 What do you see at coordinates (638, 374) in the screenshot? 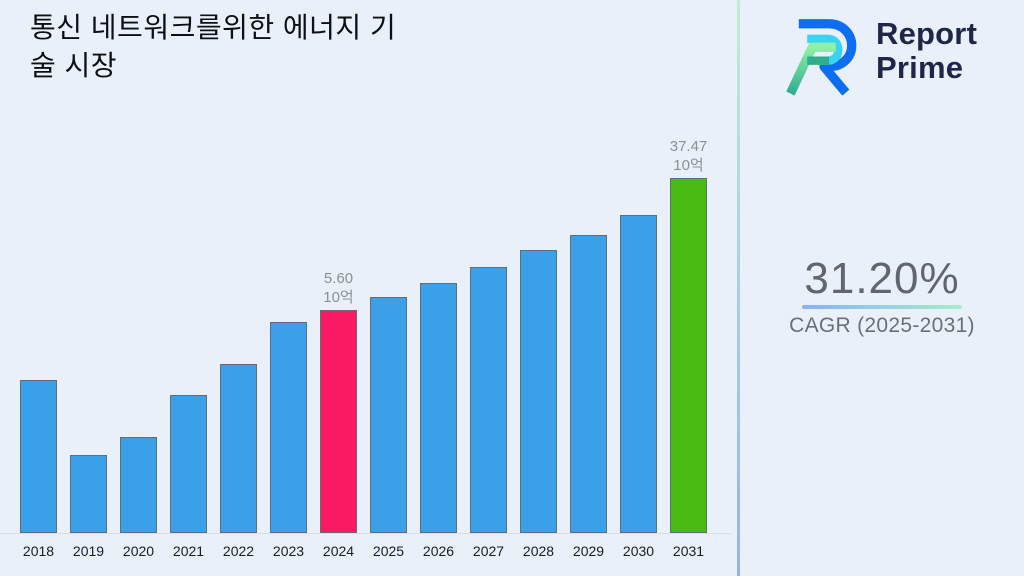
I see `bar-2030` at bounding box center [638, 374].